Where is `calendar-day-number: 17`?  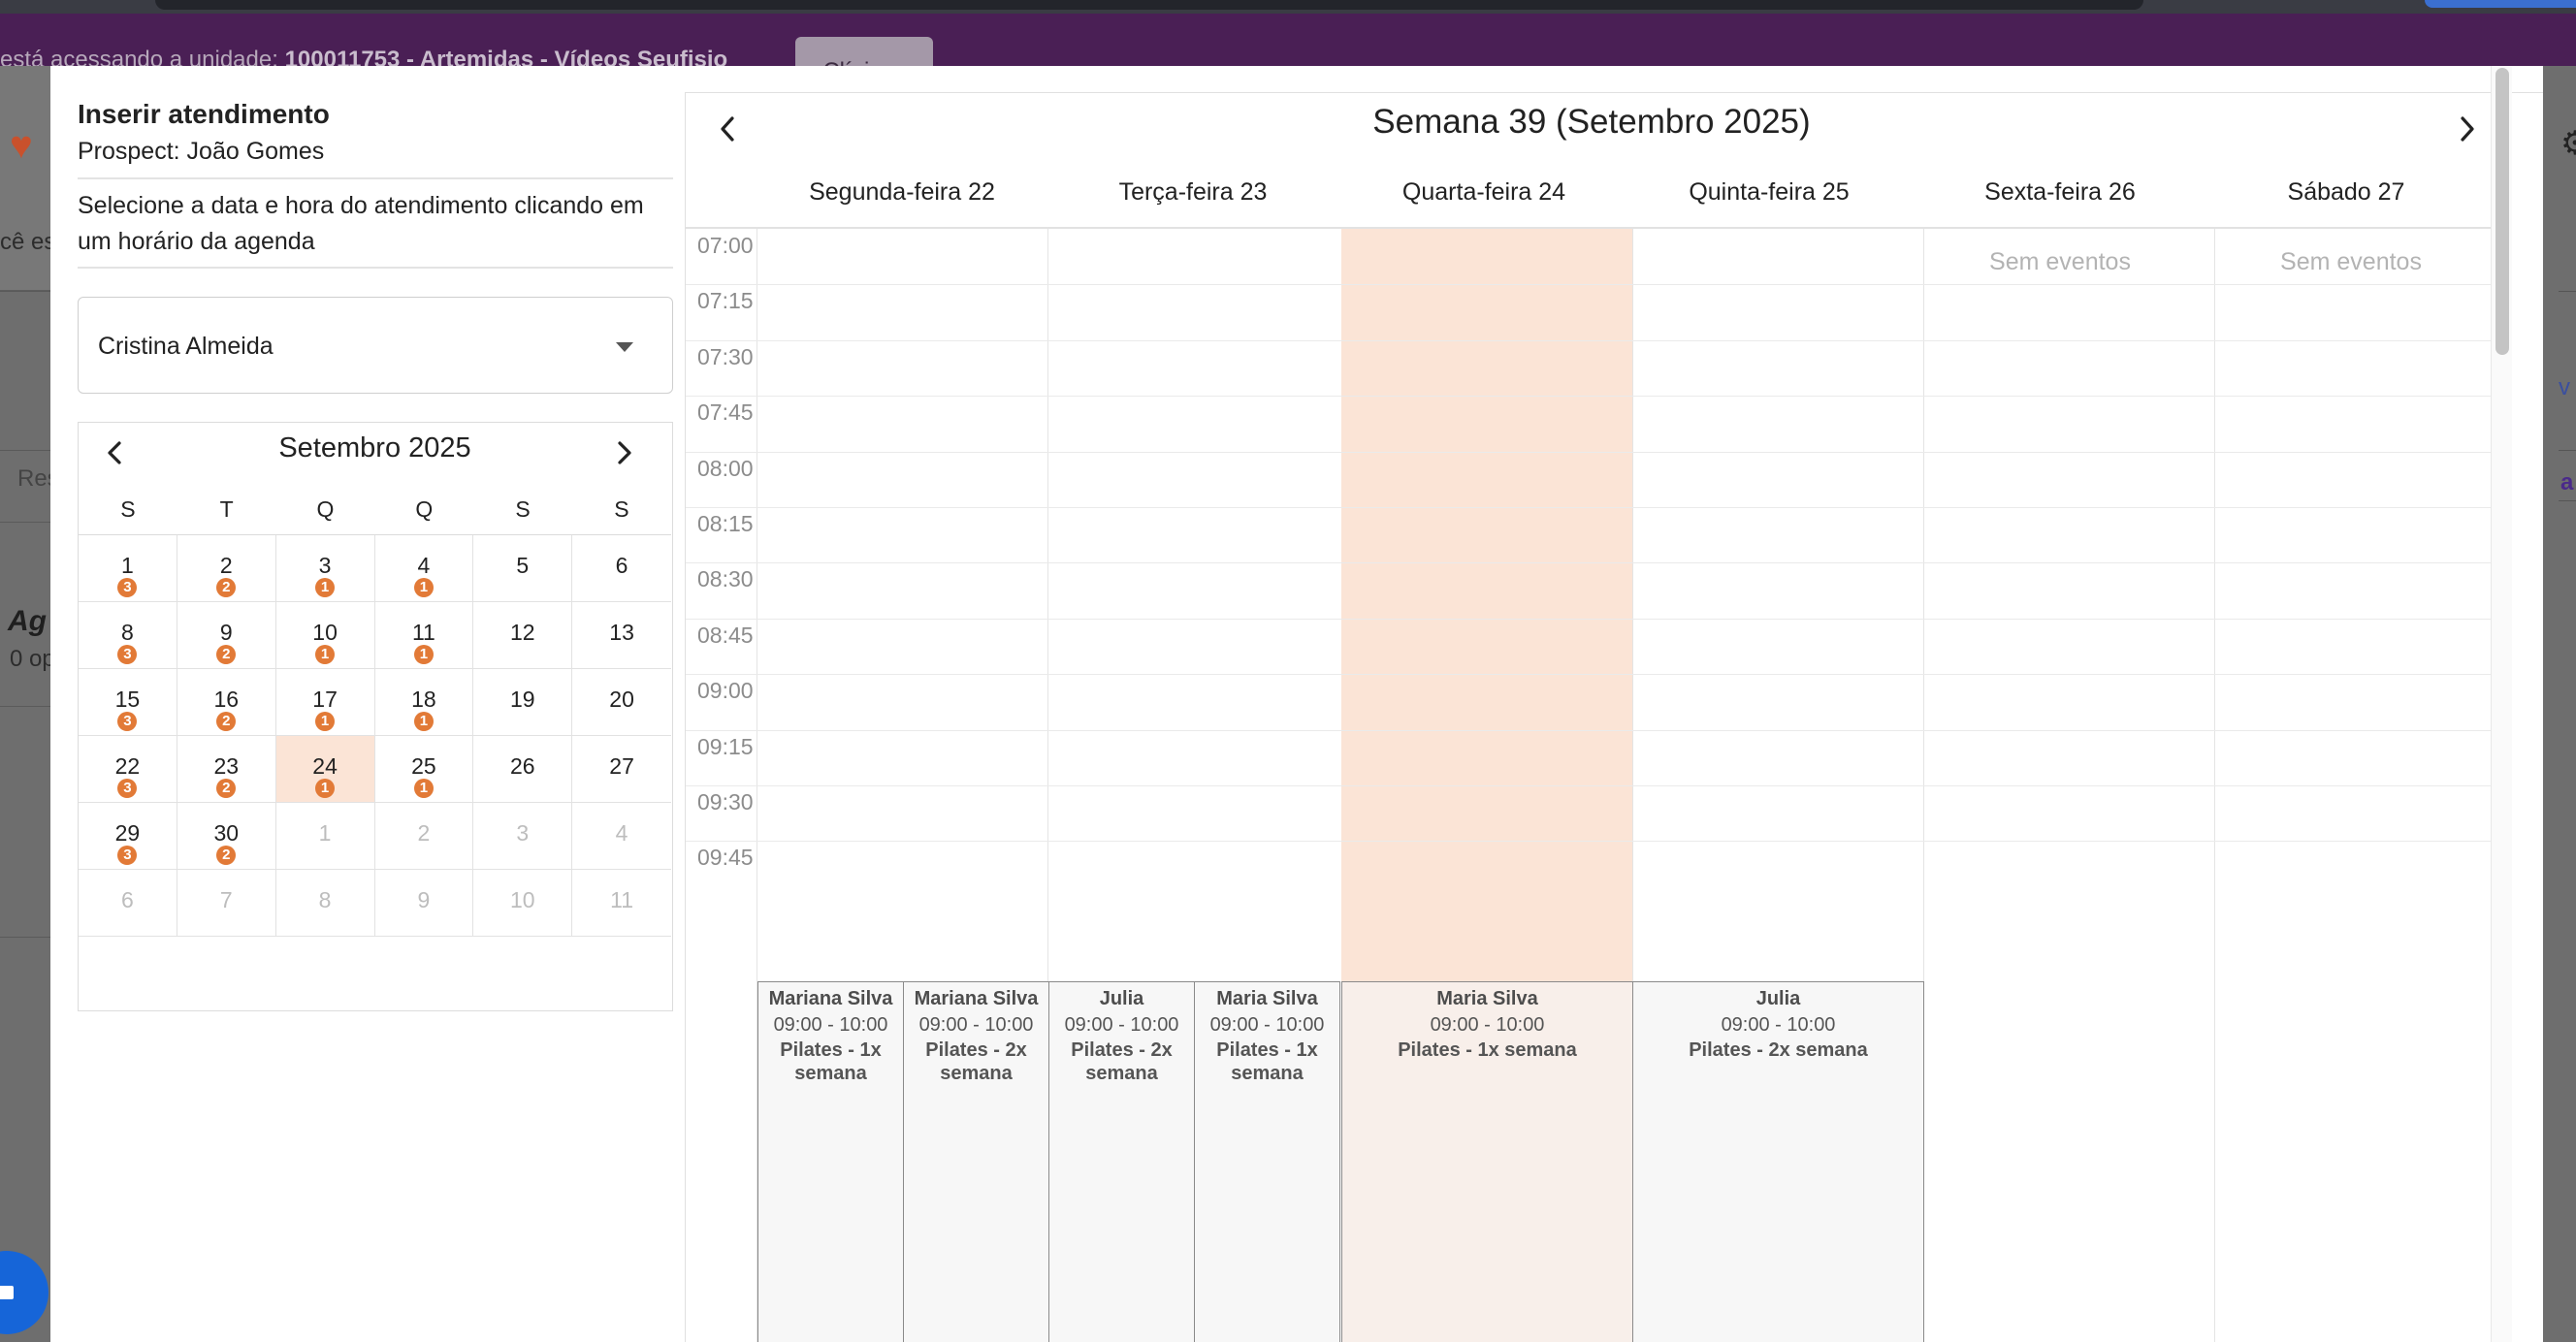 calendar-day-number: 17 is located at coordinates (325, 699).